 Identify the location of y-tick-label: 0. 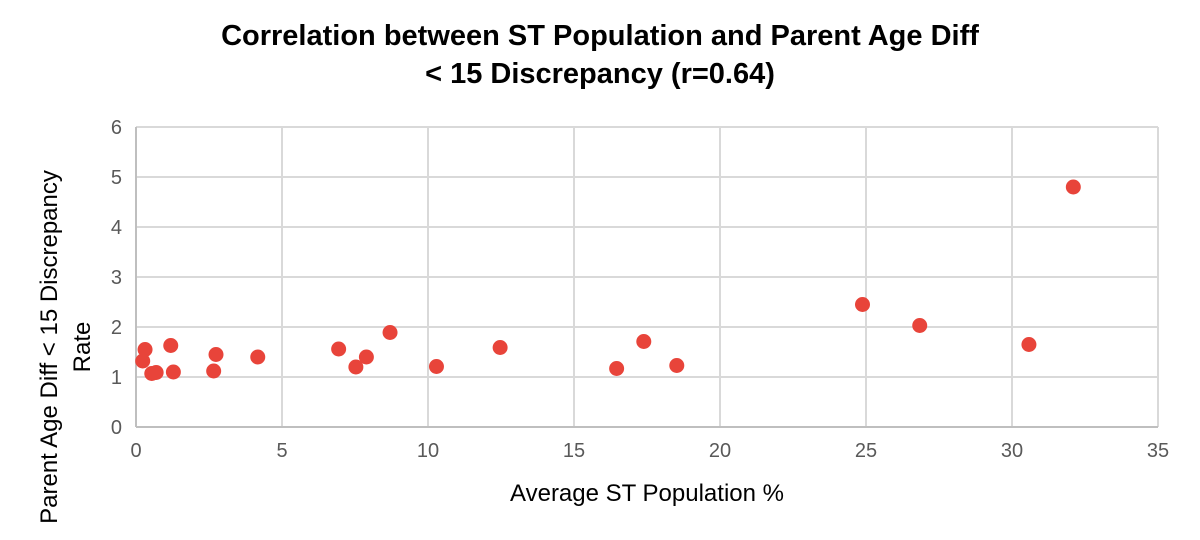
(116, 428).